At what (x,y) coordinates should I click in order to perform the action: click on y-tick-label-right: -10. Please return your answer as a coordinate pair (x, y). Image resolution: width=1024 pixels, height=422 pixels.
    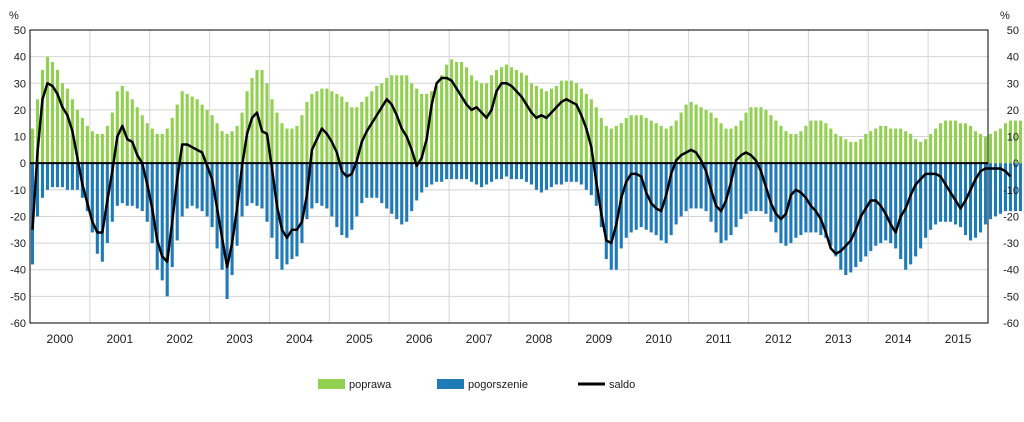
    Looking at the image, I should click on (1011, 191).